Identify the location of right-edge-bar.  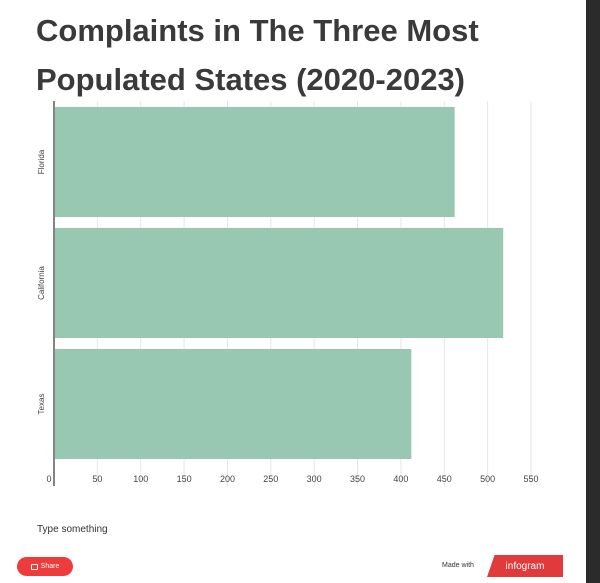
(593, 291).